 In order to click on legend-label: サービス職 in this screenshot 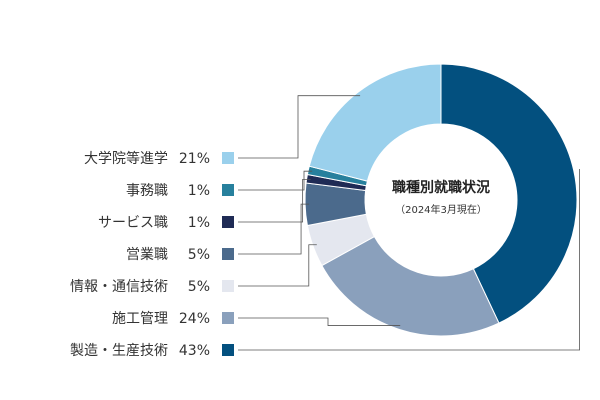, I will do `click(133, 223)`.